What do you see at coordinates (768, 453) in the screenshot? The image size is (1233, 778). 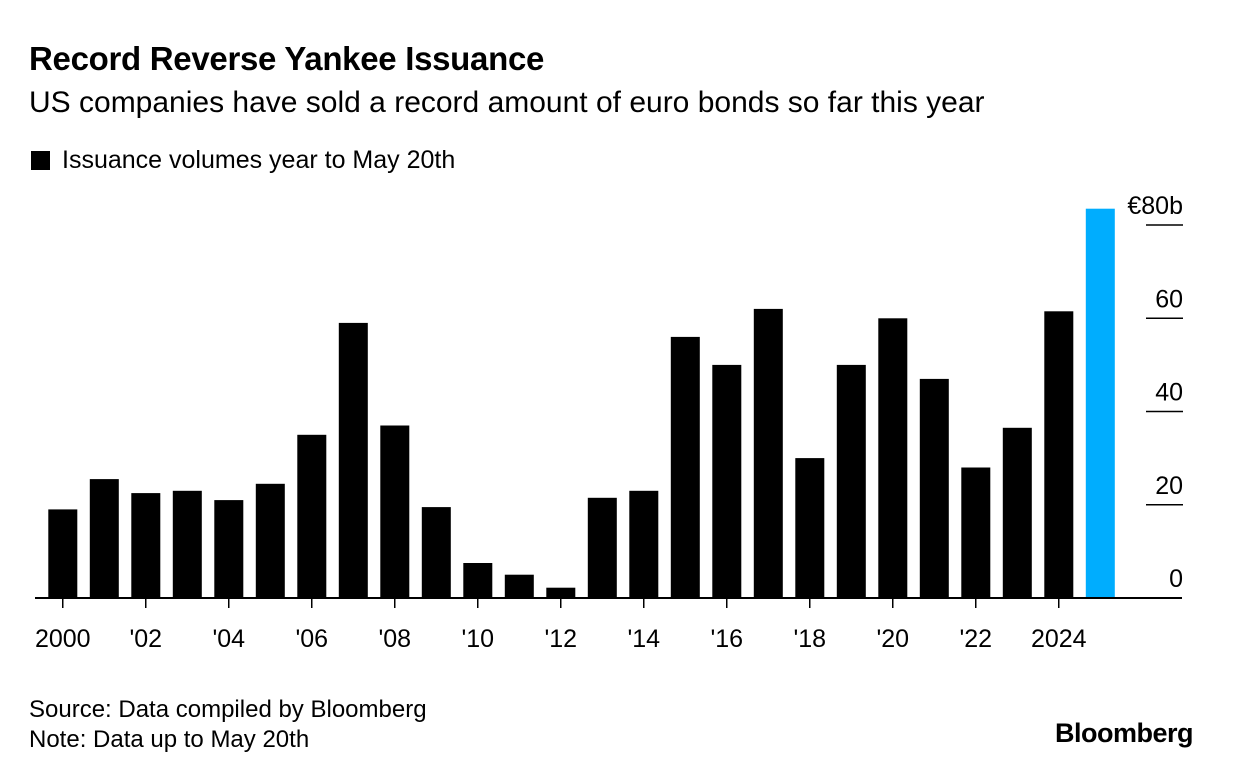 I see `bar-2017` at bounding box center [768, 453].